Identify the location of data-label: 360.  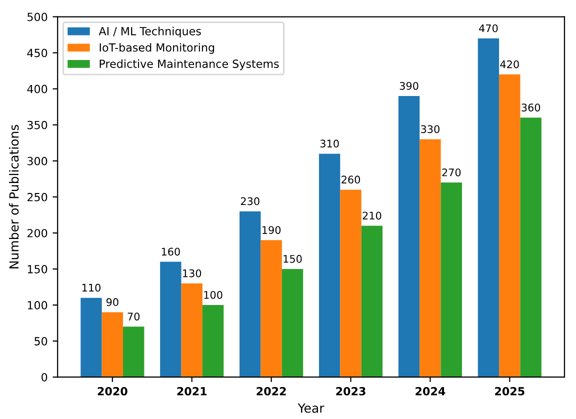
(531, 108).